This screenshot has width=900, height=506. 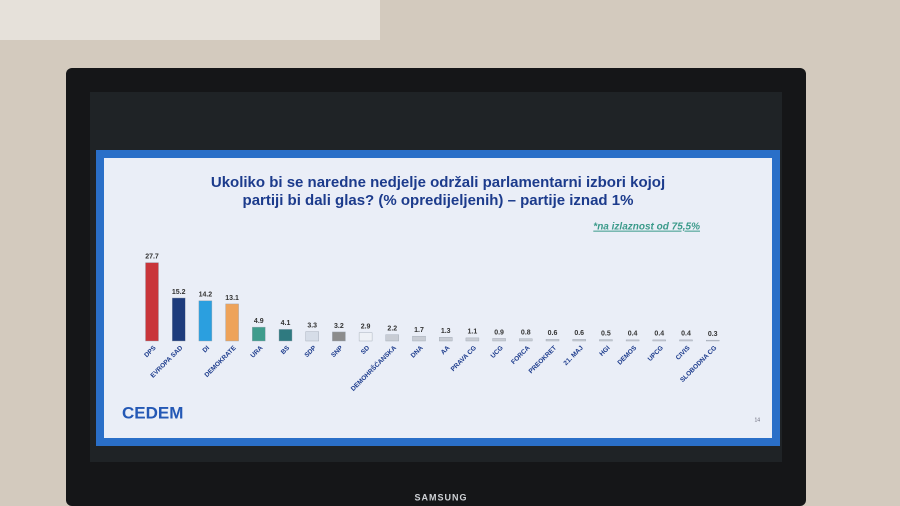 What do you see at coordinates (286, 350) in the screenshot?
I see `category-label: BS` at bounding box center [286, 350].